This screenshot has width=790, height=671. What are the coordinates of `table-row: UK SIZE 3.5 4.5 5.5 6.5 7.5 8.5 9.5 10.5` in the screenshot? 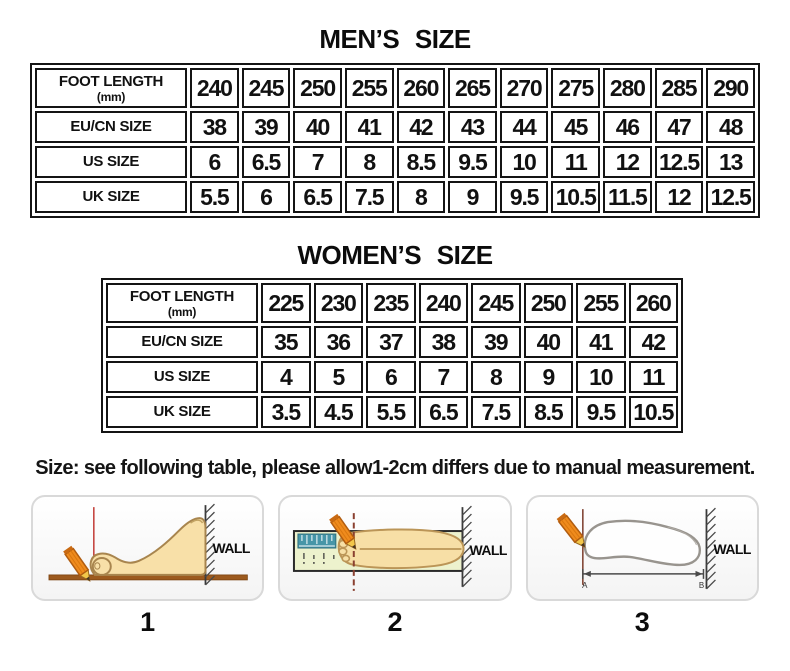 It's located at (392, 412).